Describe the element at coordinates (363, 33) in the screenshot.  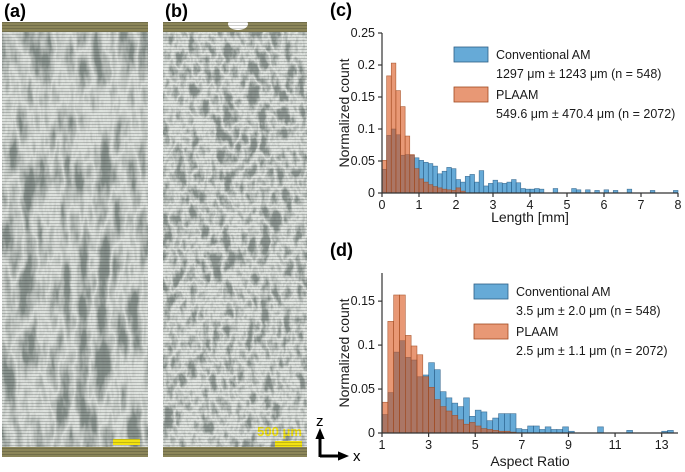
I see `y-tick-label: 0.25` at that location.